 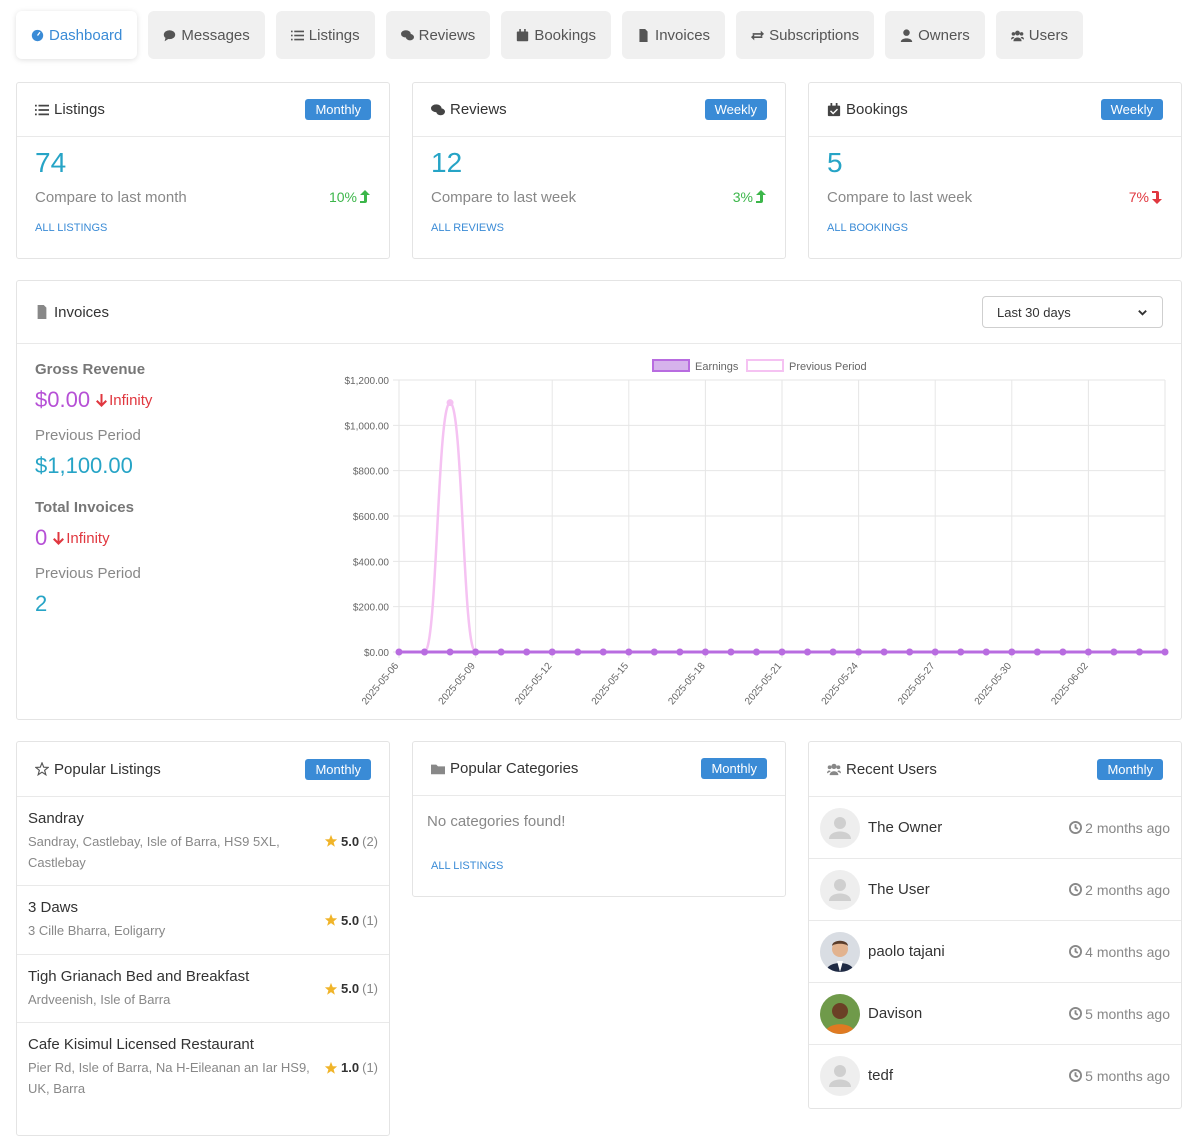 I want to click on user-name: tedf, so click(x=881, y=1075).